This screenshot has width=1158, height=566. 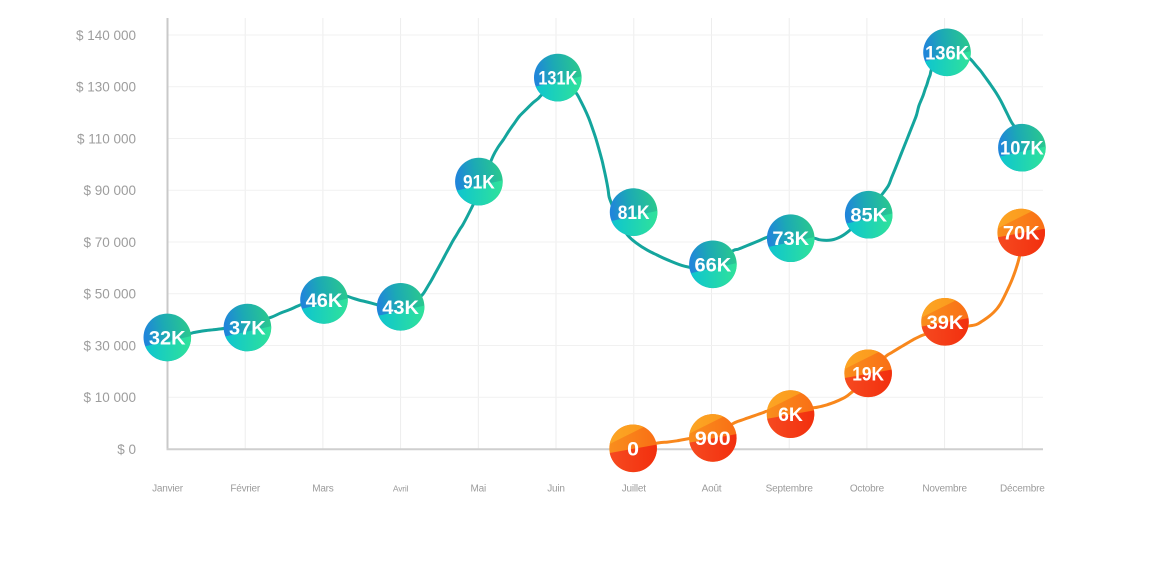 What do you see at coordinates (868, 374) in the screenshot?
I see `svg-text: 19K` at bounding box center [868, 374].